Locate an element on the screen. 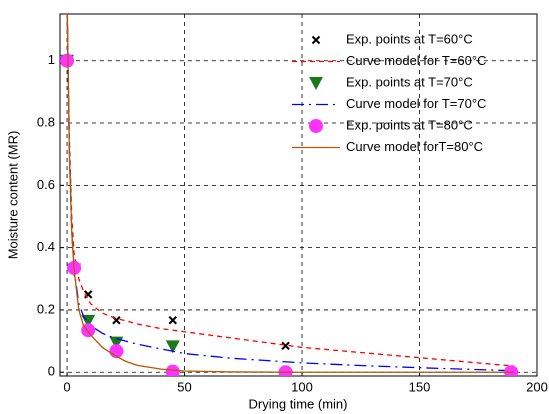 Image resolution: width=549 pixels, height=414 pixels. legend-label: Exp. points at T=80°C is located at coordinates (409, 124).